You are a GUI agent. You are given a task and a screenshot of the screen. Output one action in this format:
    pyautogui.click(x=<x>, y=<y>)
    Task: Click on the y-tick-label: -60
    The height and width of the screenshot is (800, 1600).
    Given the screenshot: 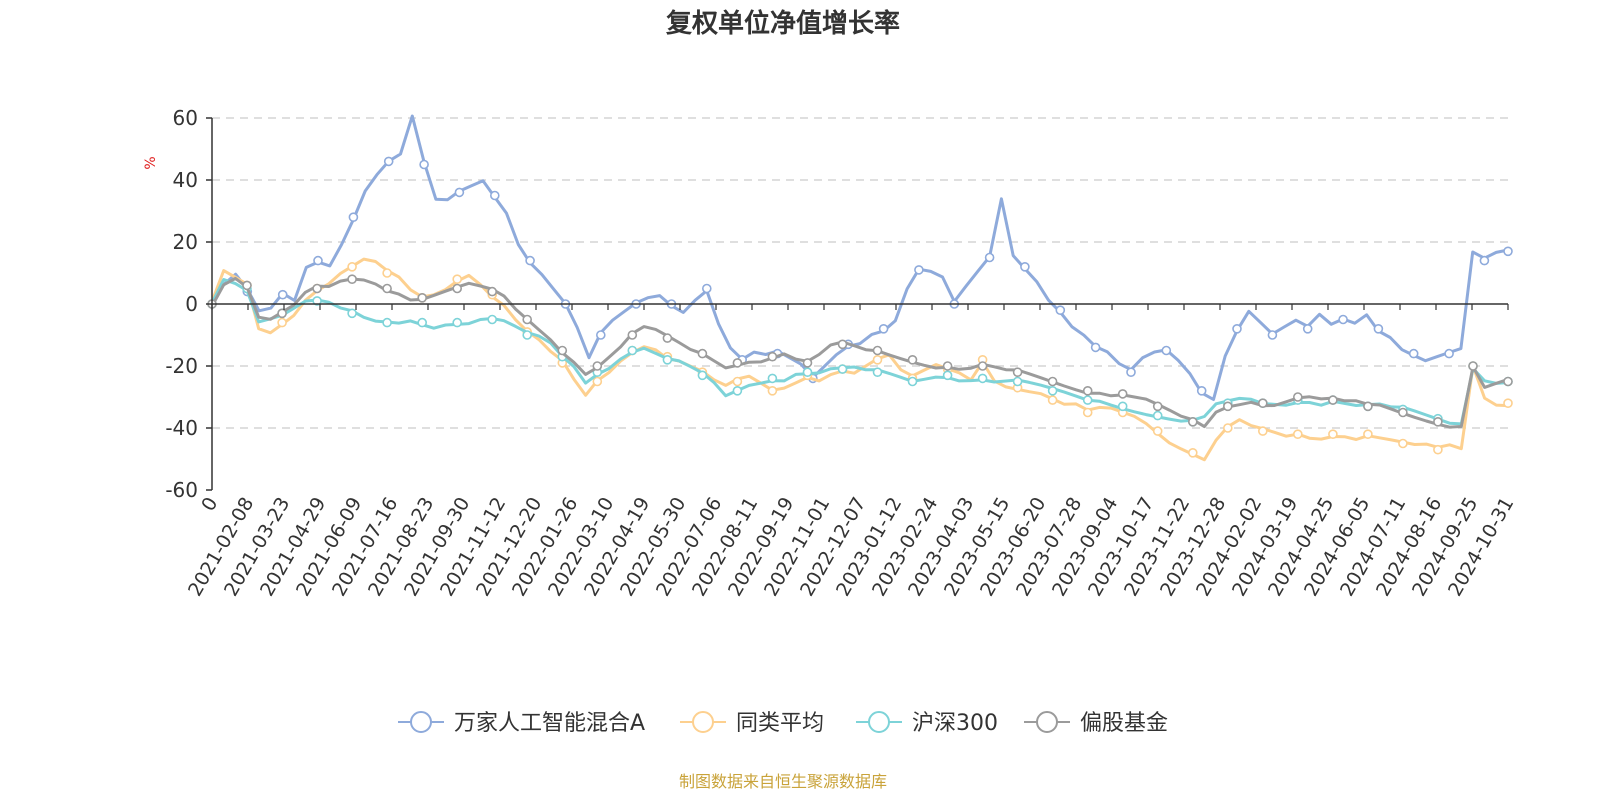 What is the action you would take?
    pyautogui.click(x=181, y=490)
    